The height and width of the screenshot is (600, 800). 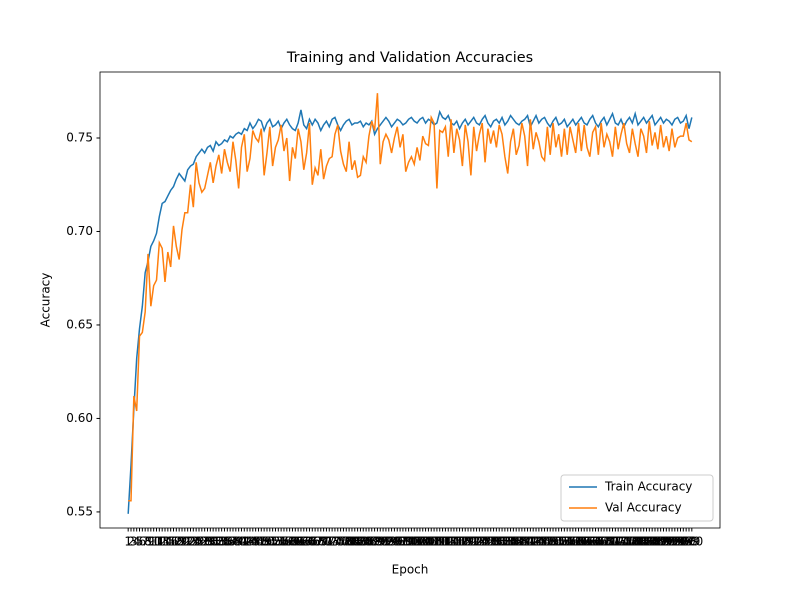 What do you see at coordinates (131, 542) in the screenshot?
I see `x-tick-label: 2` at bounding box center [131, 542].